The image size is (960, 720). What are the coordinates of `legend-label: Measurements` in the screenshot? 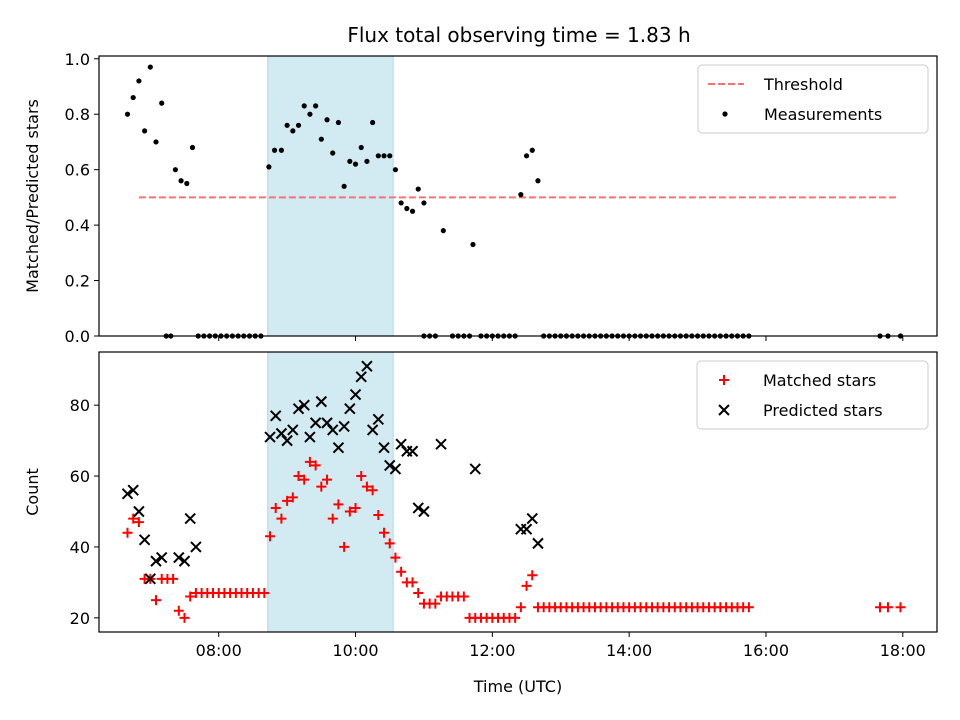 It's located at (823, 114).